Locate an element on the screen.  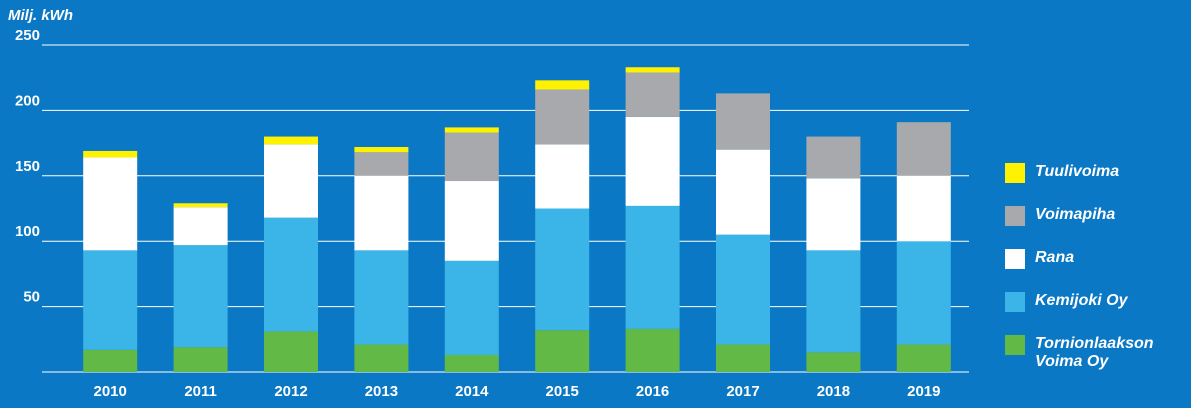
legend-item: Tuulivoima is located at coordinates (1095, 173).